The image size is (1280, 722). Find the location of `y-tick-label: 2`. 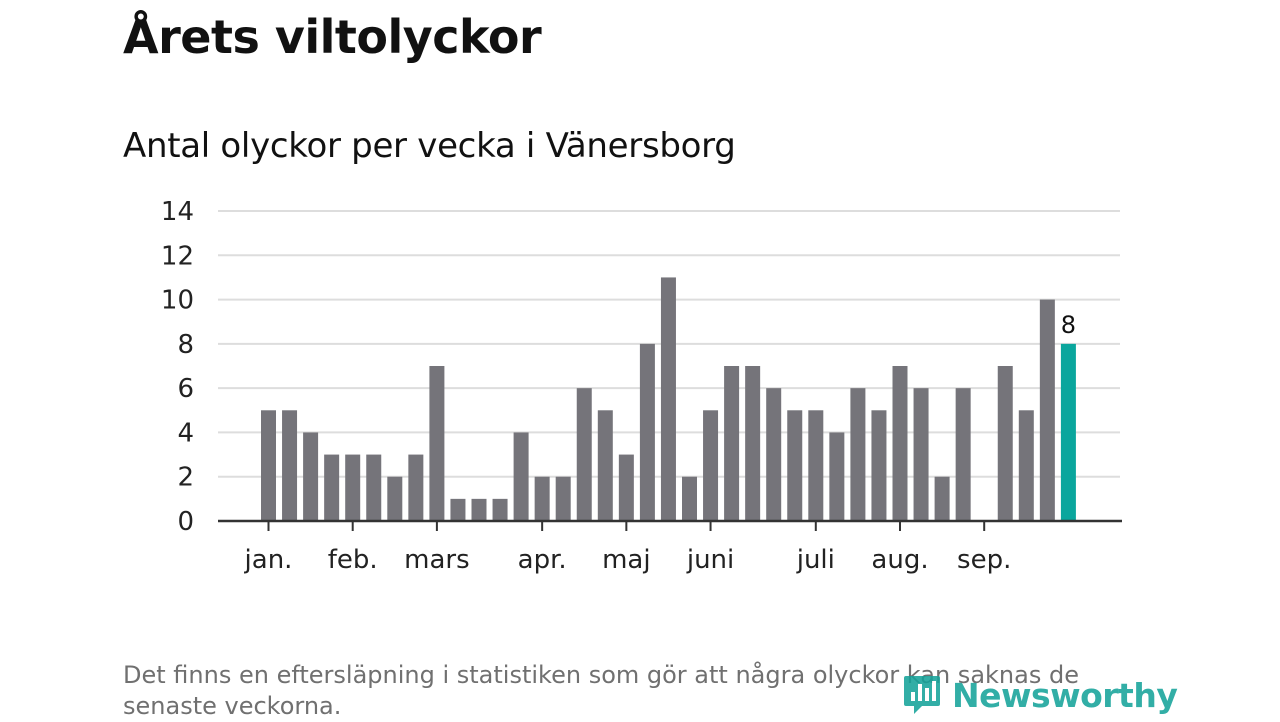

y-tick-label: 2 is located at coordinates (185, 478).